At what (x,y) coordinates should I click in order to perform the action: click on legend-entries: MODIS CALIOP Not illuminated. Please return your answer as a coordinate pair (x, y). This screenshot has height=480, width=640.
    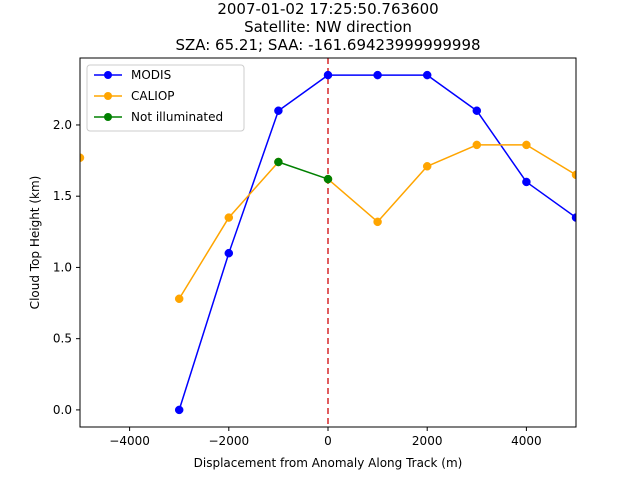
    Looking at the image, I should click on (158, 96).